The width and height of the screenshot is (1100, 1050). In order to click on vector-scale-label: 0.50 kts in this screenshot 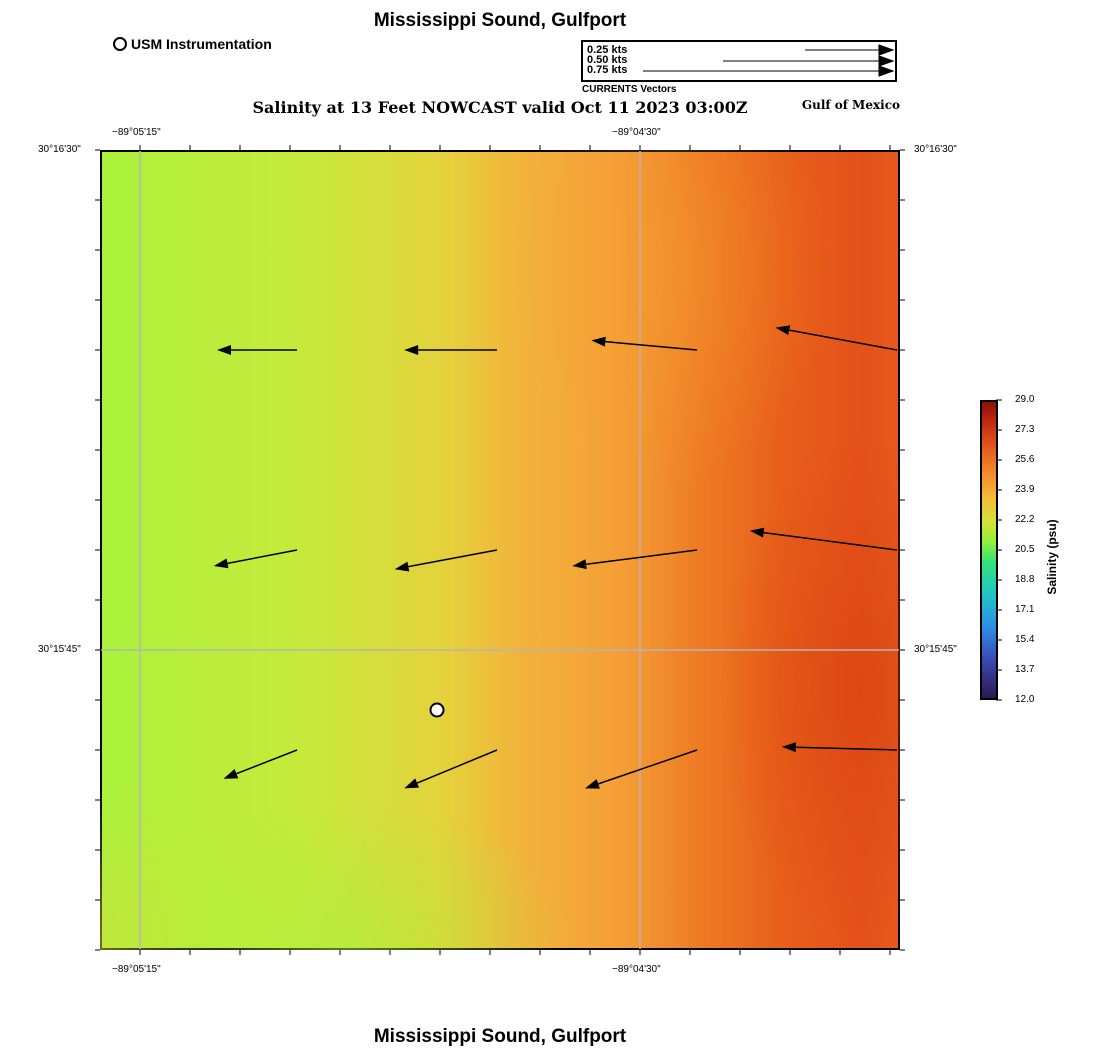, I will do `click(607, 60)`.